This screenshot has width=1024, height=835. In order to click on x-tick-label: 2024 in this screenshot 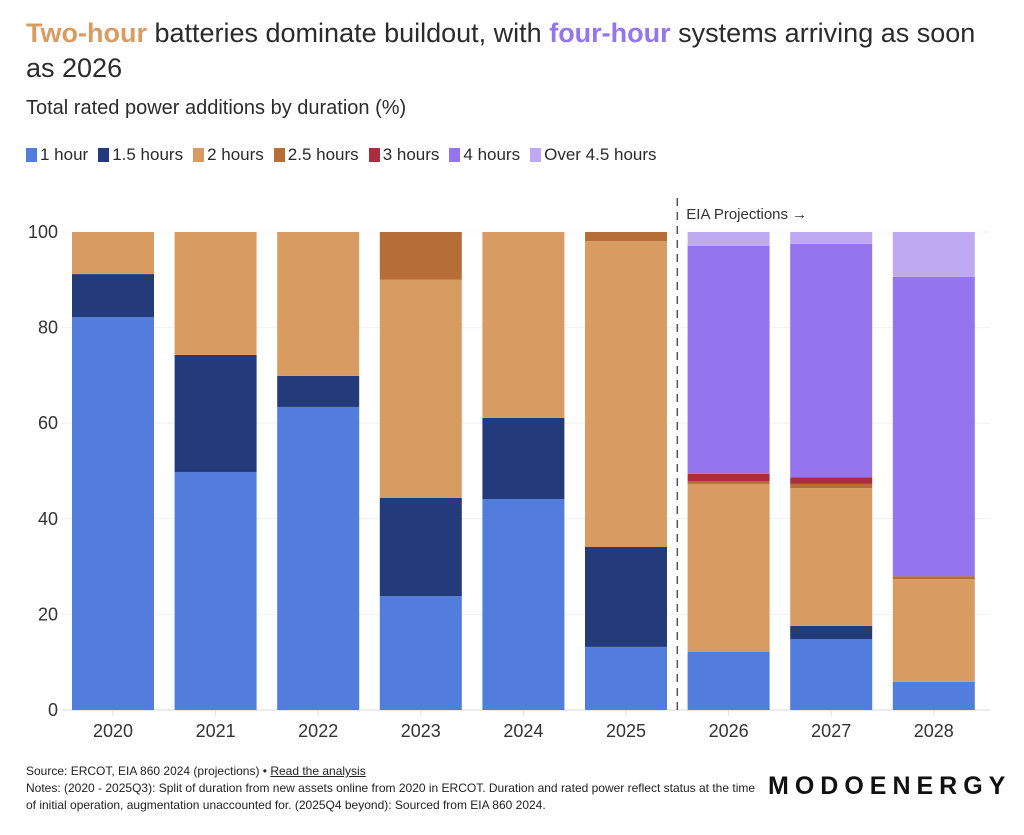, I will do `click(523, 731)`.